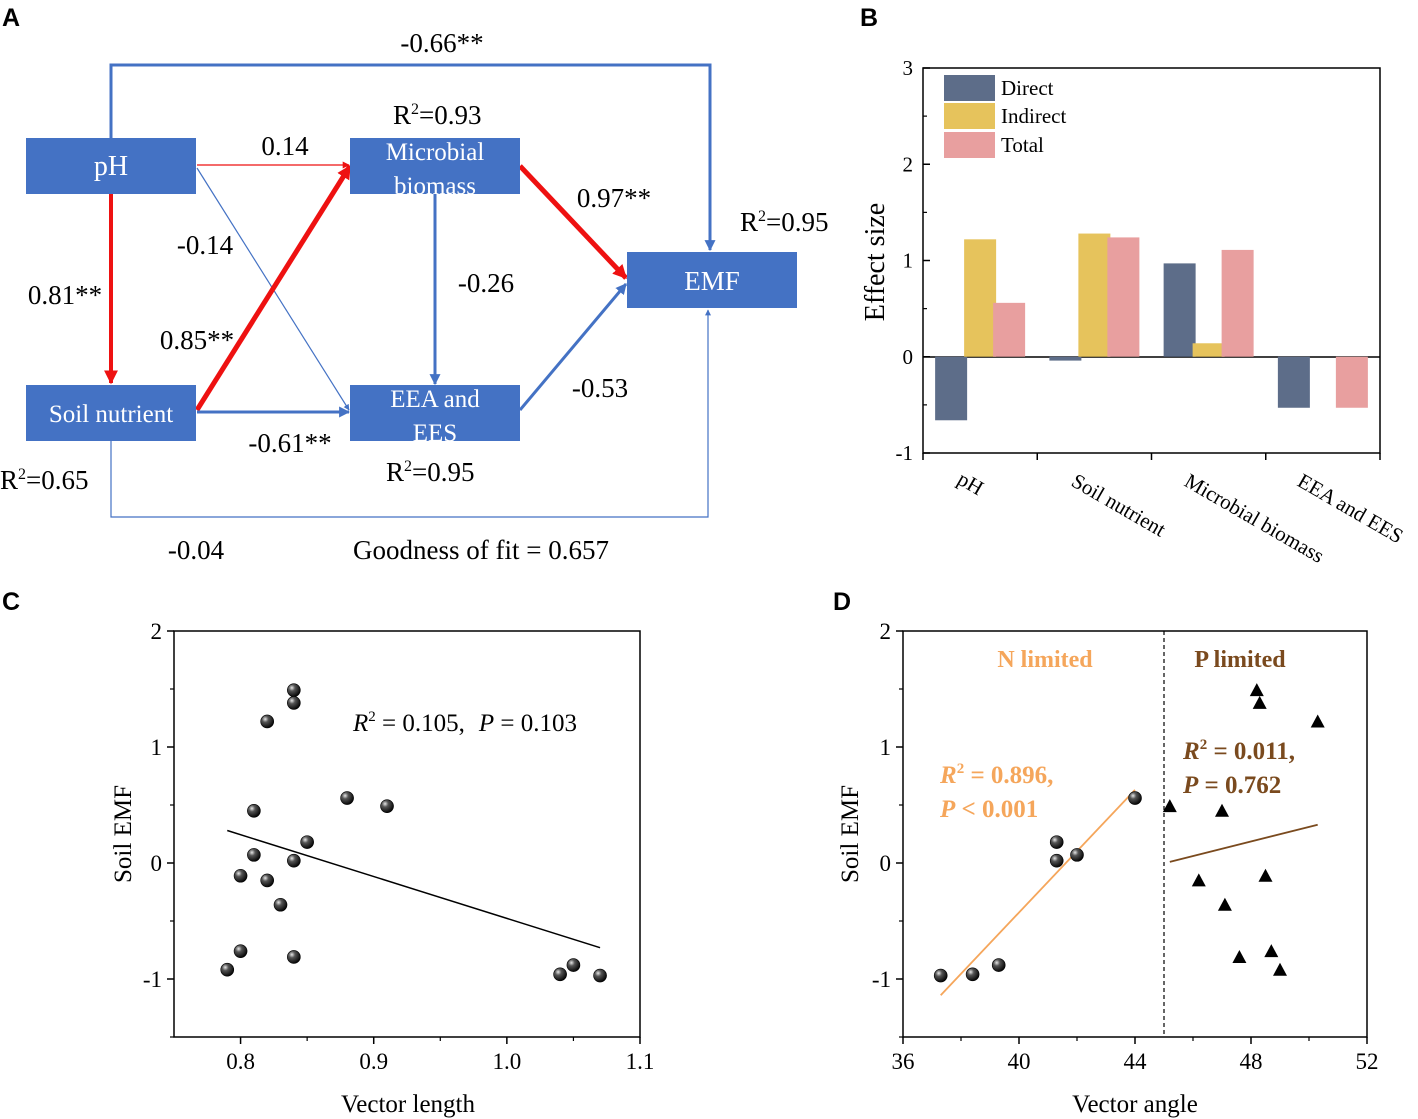 This screenshot has width=1418, height=1119. What do you see at coordinates (1293, 382) in the screenshot?
I see `bar-direct-eea-and-ees` at bounding box center [1293, 382].